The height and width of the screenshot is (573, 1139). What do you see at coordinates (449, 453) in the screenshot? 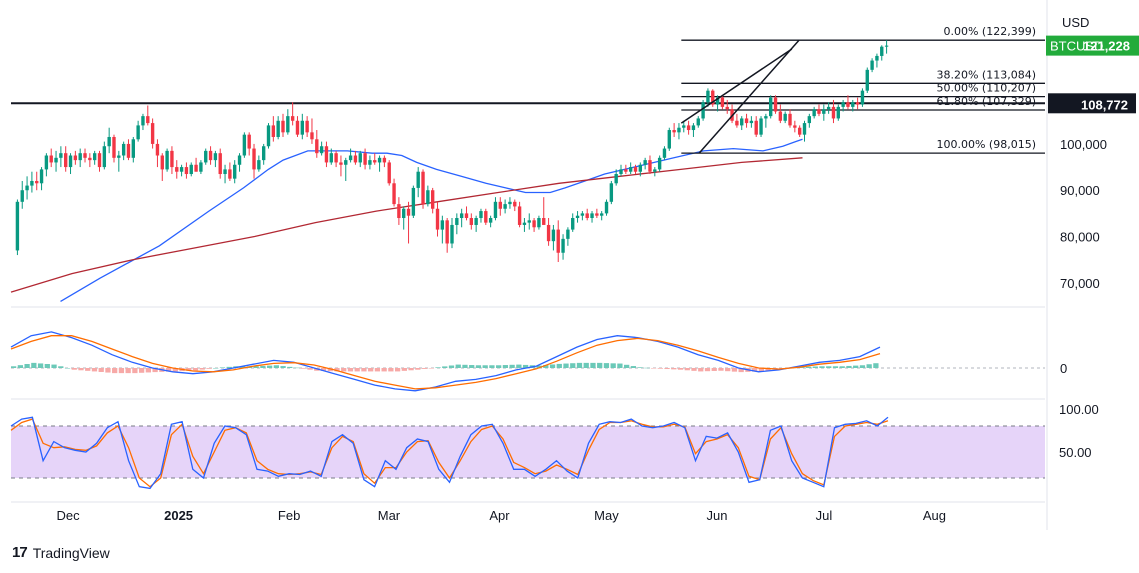
I see `stochastic-d-line` at bounding box center [449, 453].